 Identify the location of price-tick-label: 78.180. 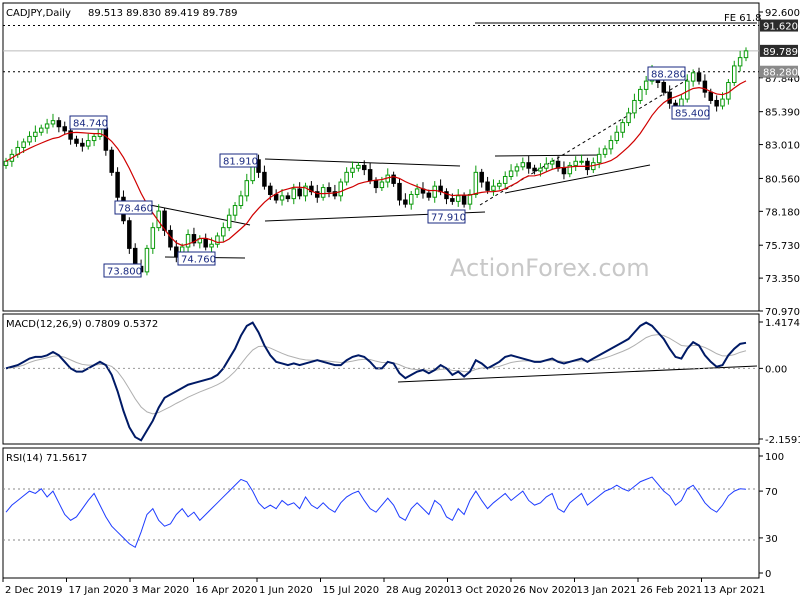
(782, 212).